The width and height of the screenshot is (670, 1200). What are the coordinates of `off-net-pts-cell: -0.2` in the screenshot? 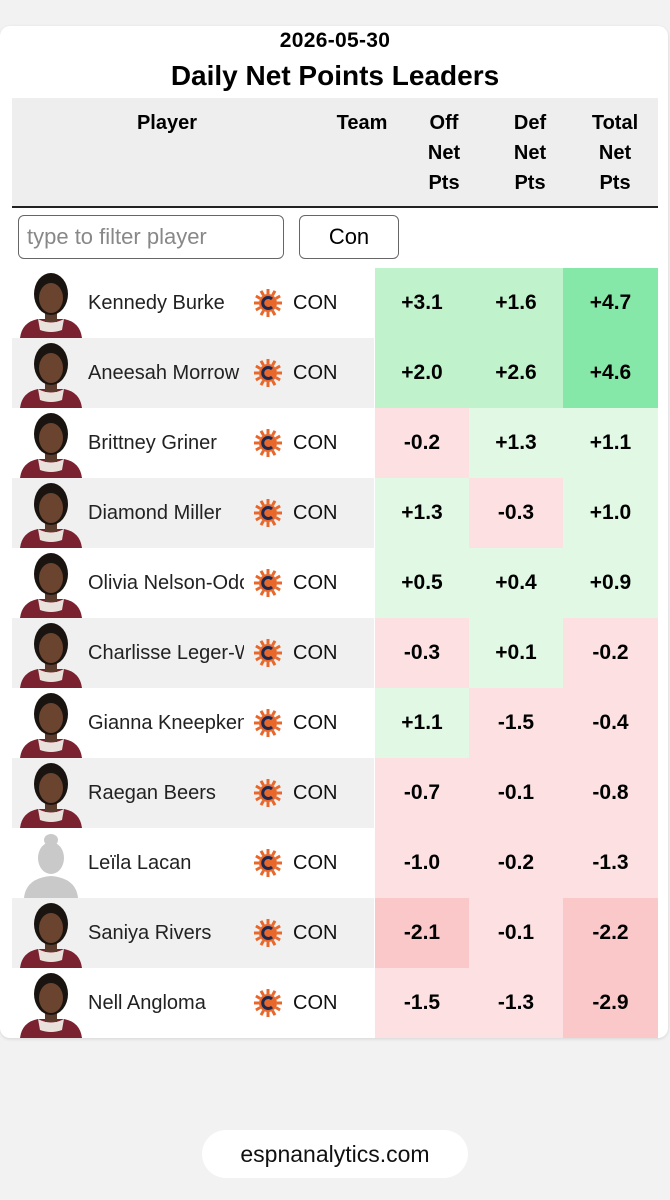 It's located at (422, 443).